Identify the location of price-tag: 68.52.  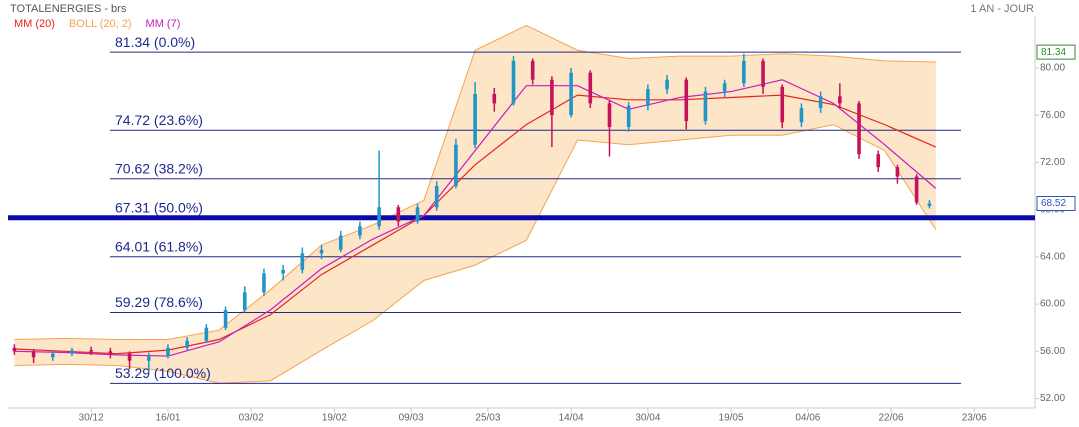
(1053, 203).